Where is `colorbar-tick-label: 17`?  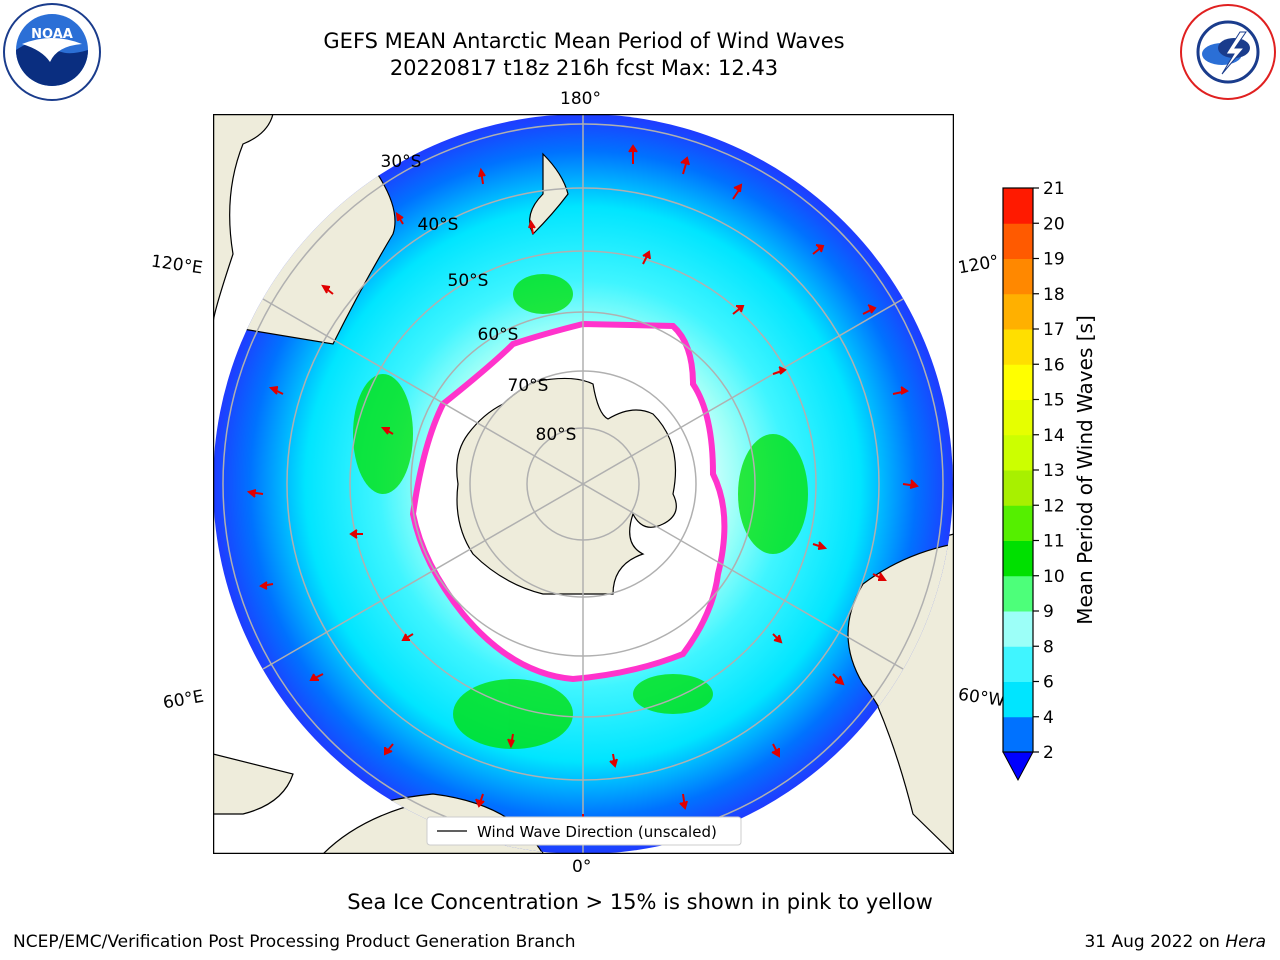 colorbar-tick-label: 17 is located at coordinates (1054, 330).